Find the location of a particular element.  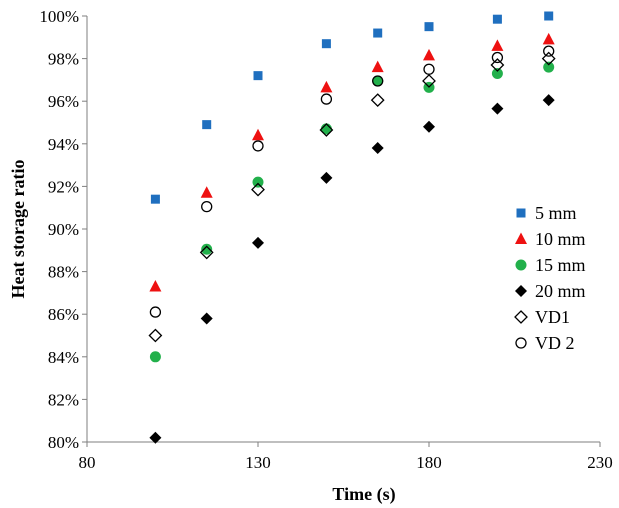

legend: 5 mm 10 mm 15 mm 20 mm VD1 VD 2 is located at coordinates (550, 278).